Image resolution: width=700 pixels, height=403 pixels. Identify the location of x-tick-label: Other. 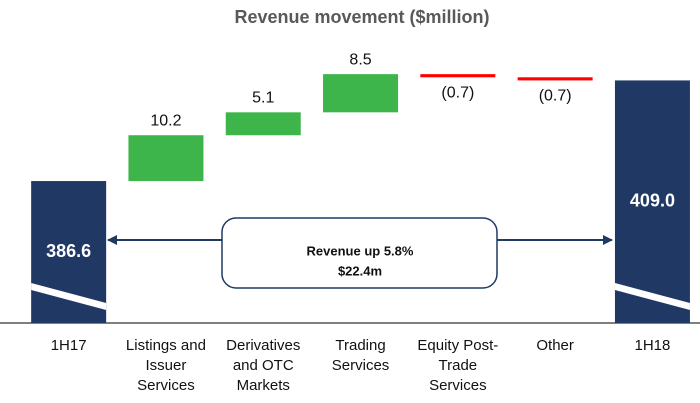
(555, 345).